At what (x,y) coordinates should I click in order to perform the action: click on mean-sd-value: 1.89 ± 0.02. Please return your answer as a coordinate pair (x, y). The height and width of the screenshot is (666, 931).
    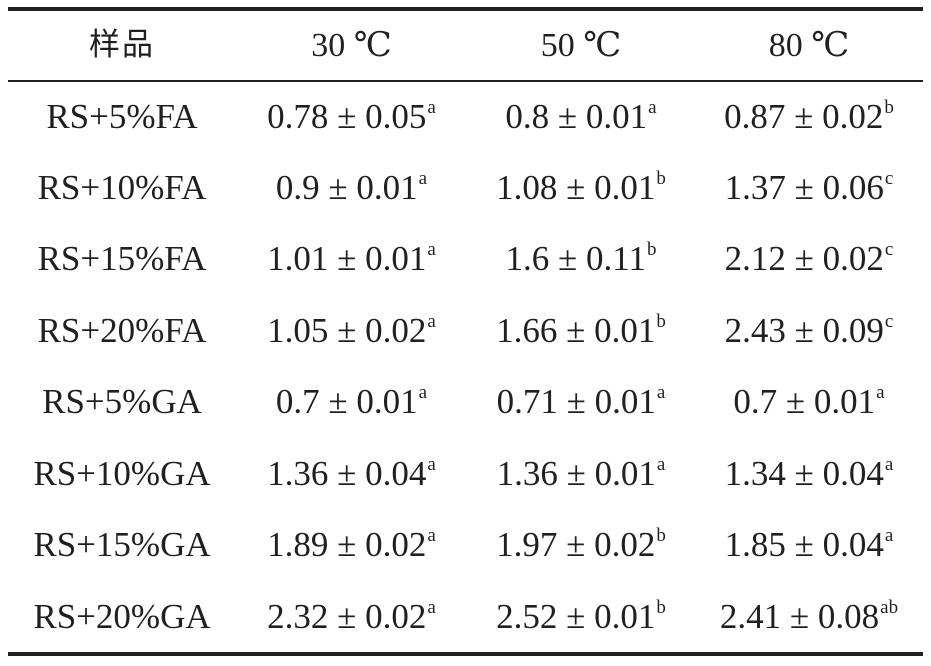
    Looking at the image, I should click on (347, 545).